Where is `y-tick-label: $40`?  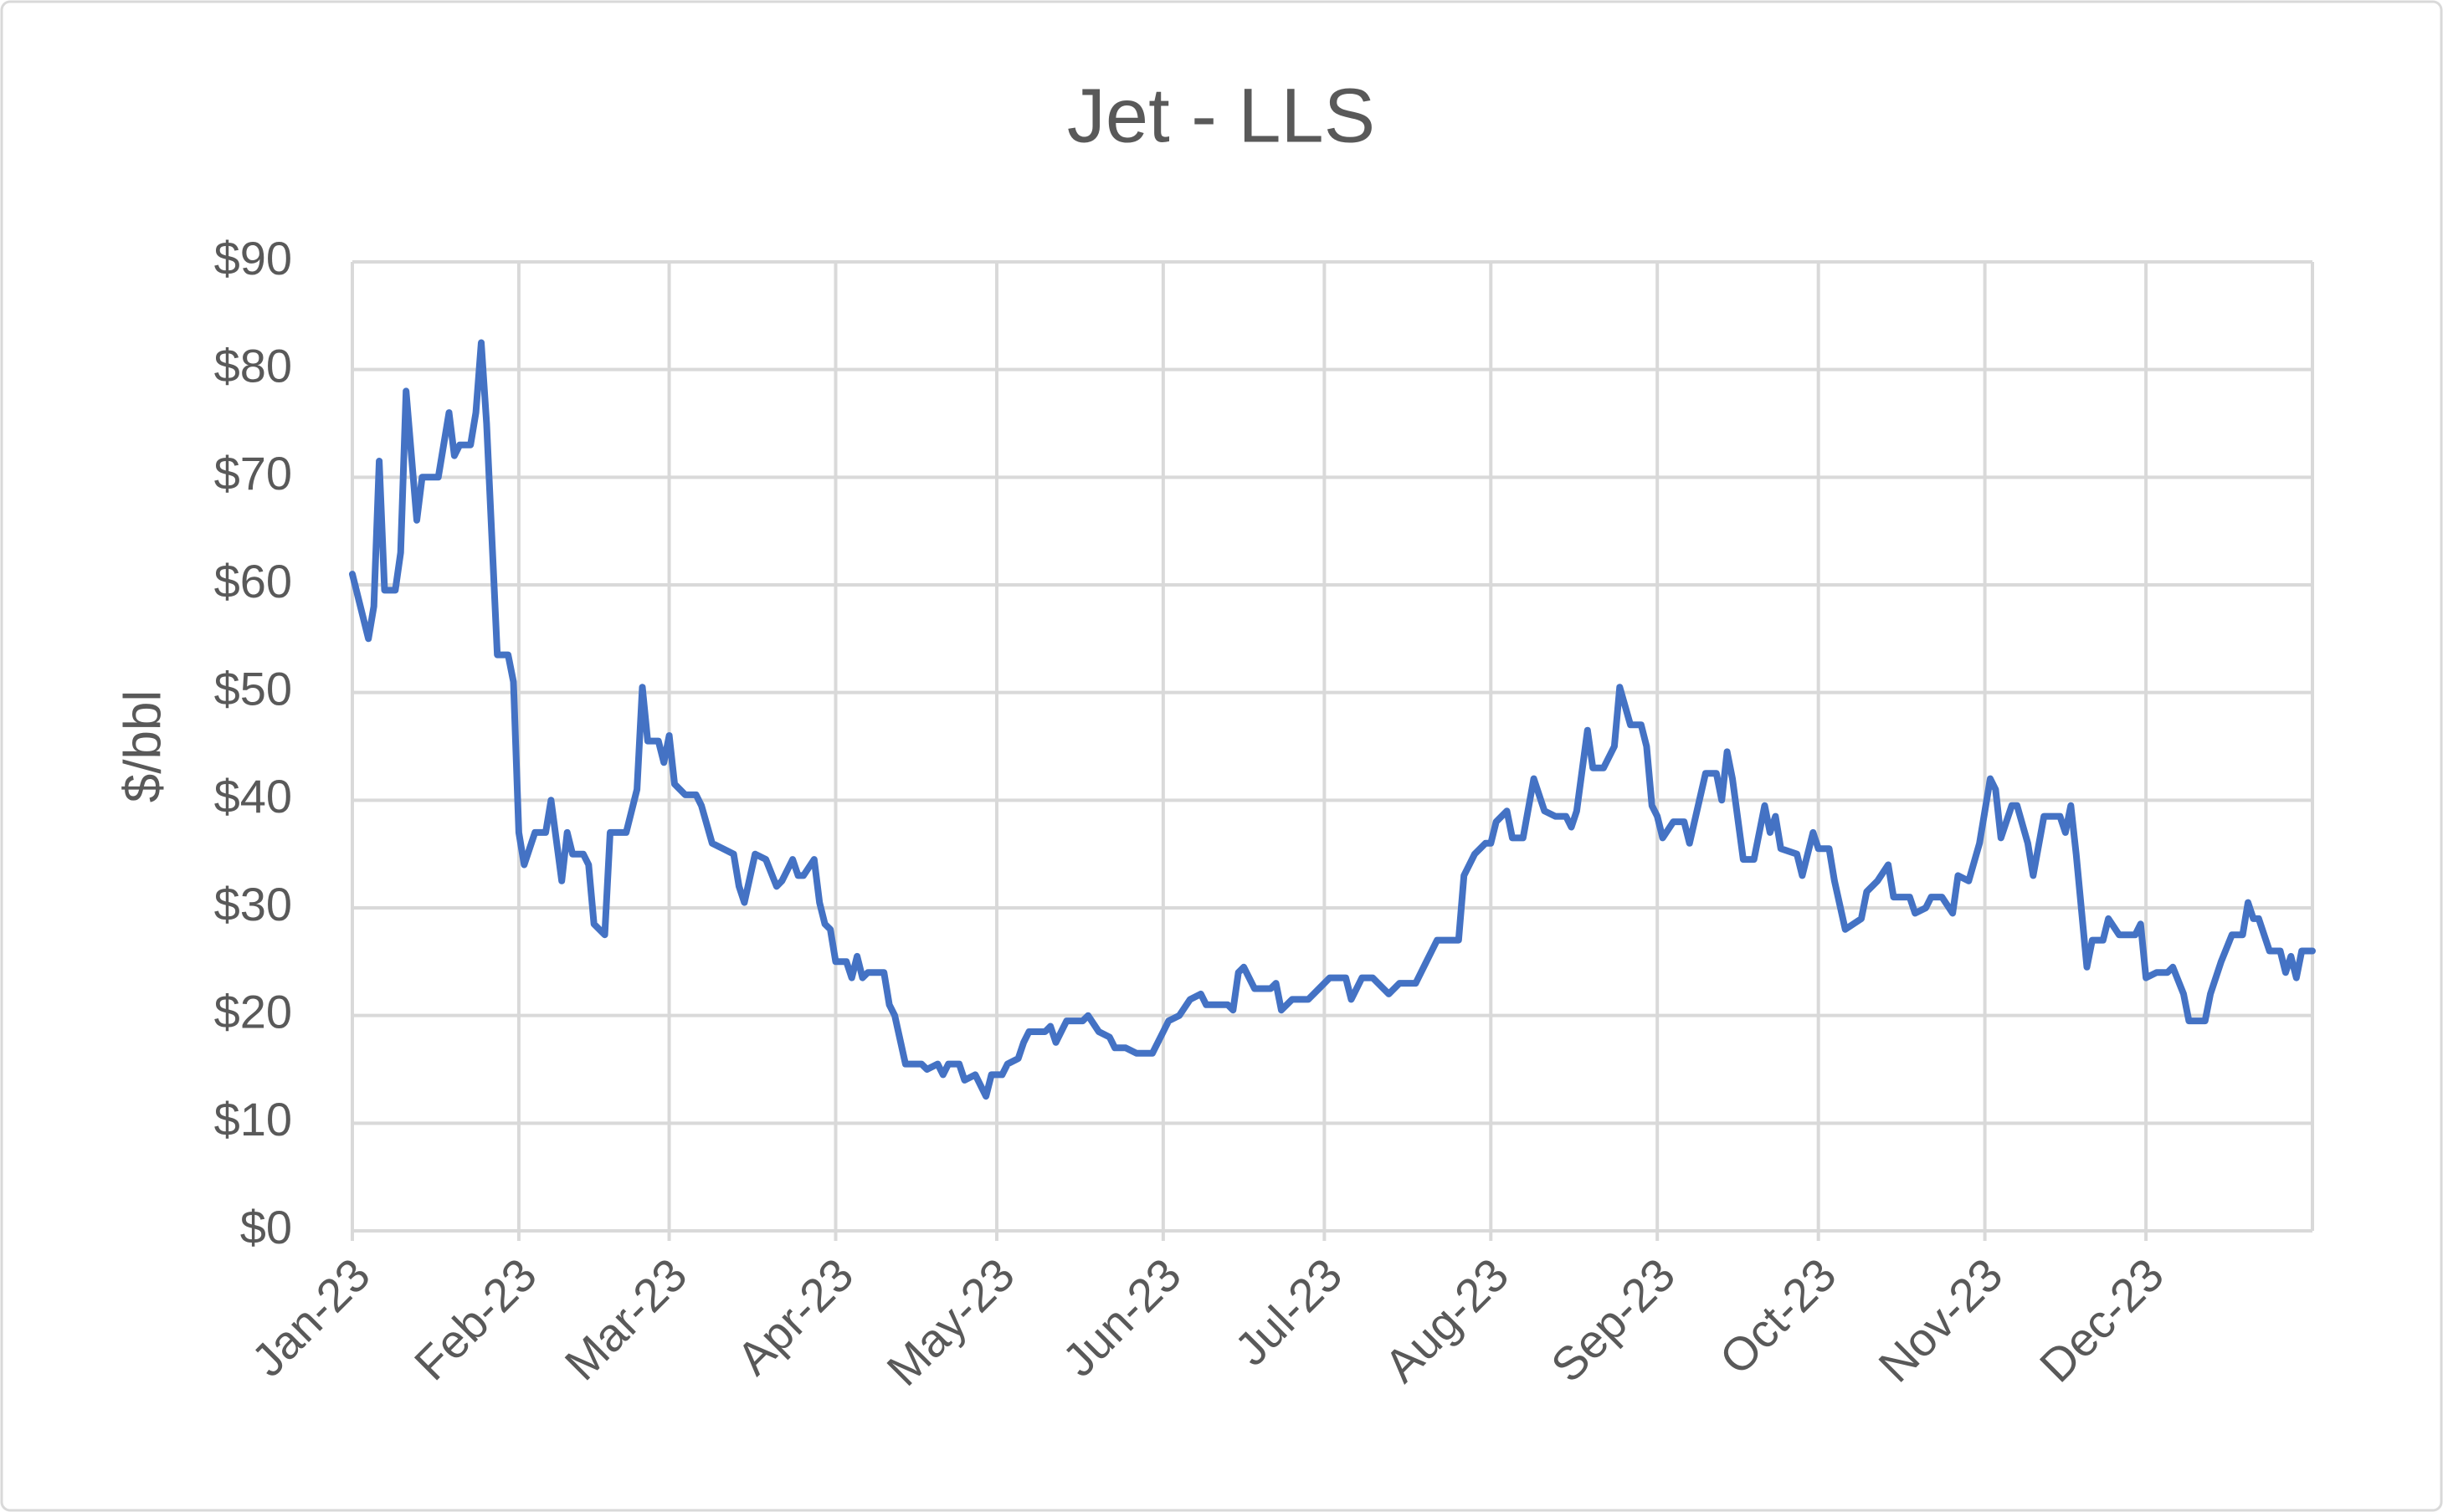 y-tick-label: $40 is located at coordinates (253, 796).